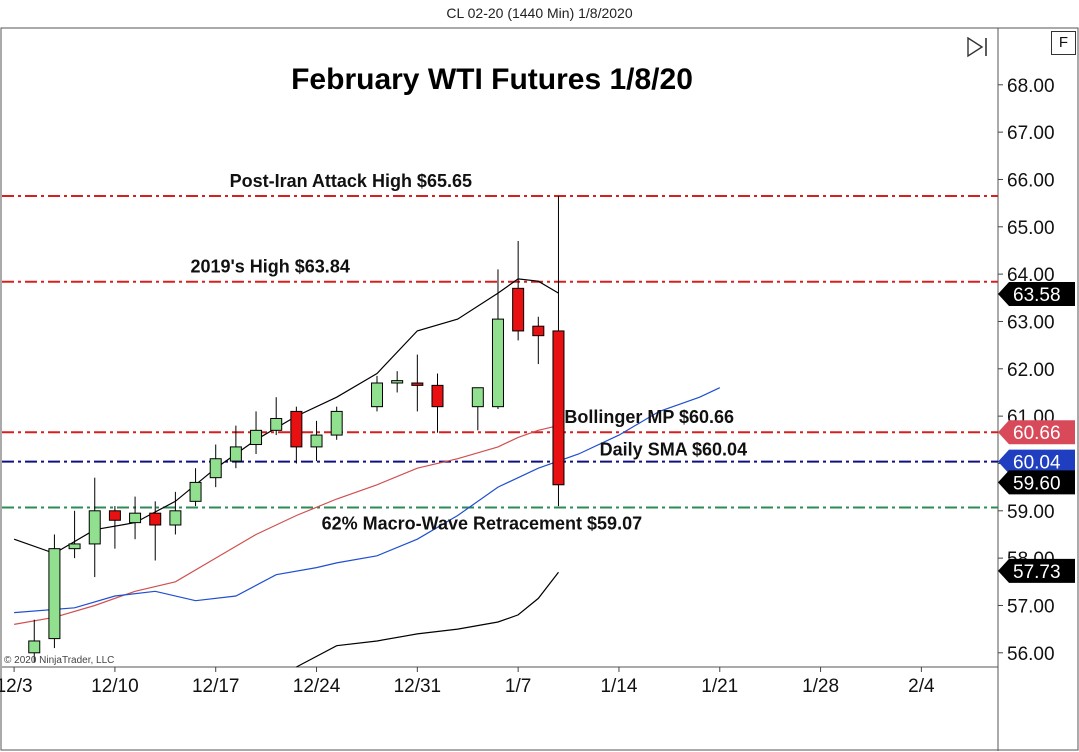 Image resolution: width=1079 pixels, height=752 pixels. I want to click on price-flag-label-4: 57.73, so click(1037, 572).